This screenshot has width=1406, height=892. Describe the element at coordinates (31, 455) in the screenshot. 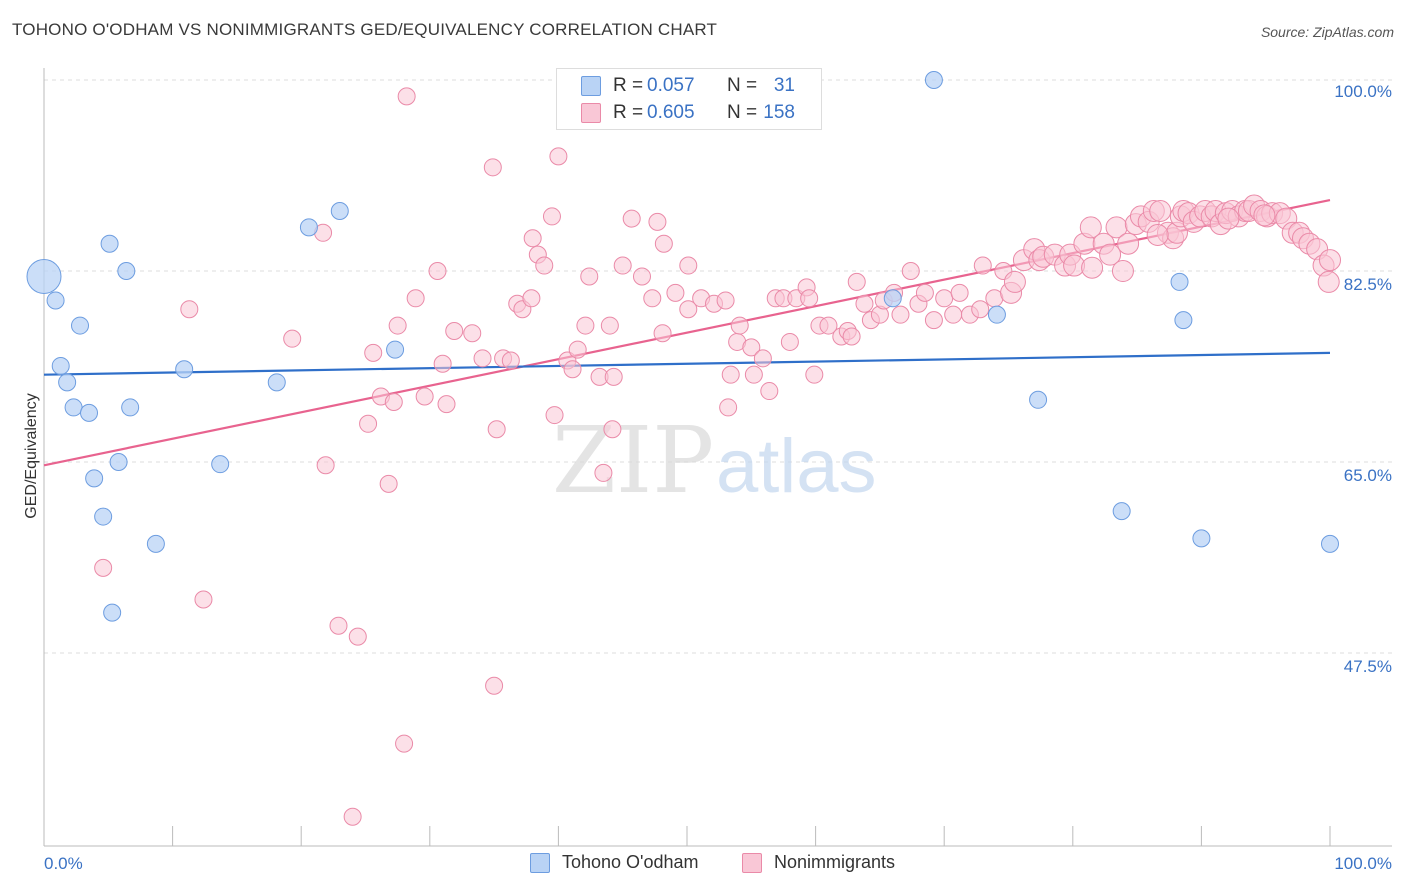

I see `y-axis-label: GED/Equivalency` at that location.